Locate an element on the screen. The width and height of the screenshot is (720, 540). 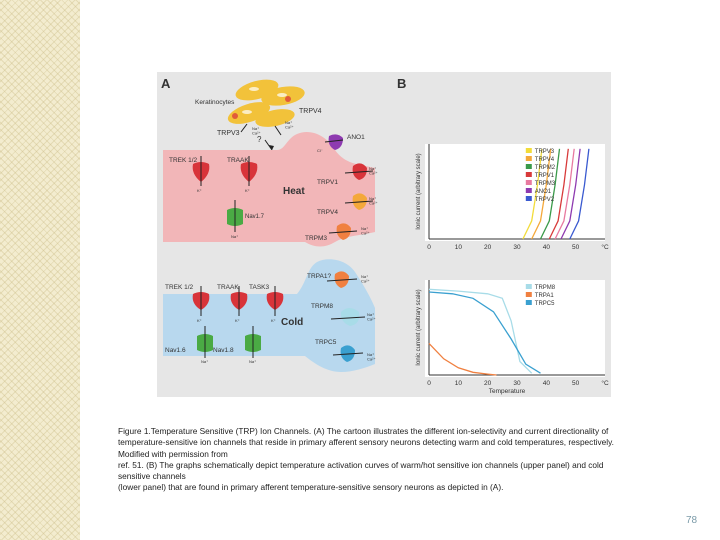
nav17-label: Nav1.7 is located at coordinates (255, 217).